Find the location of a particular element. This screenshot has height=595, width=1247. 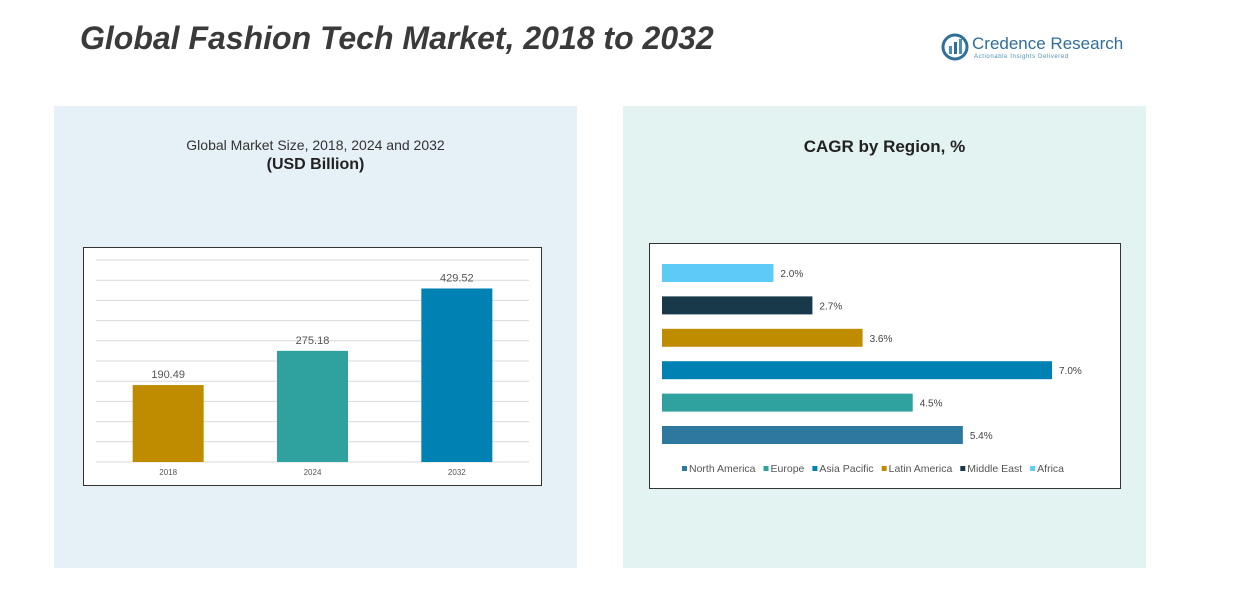

bar-asia-pacific is located at coordinates (857, 370).